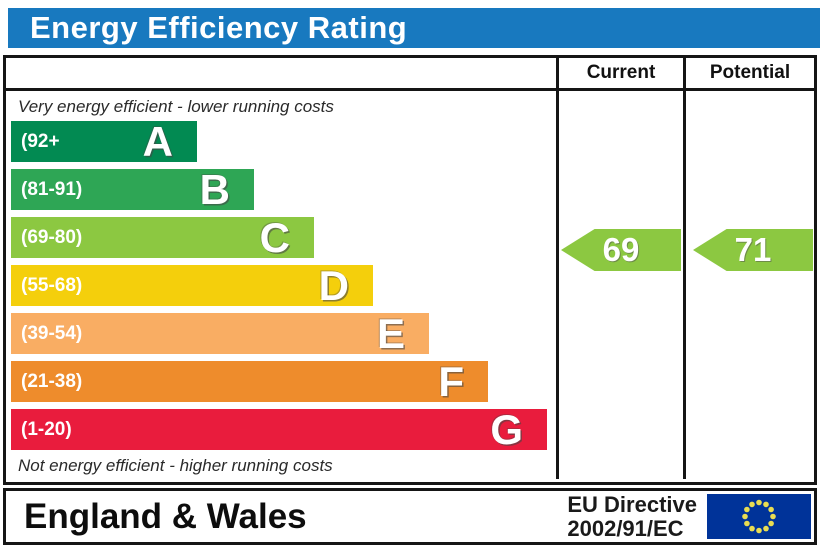  I want to click on band-range-label: (81-91), so click(52, 189).